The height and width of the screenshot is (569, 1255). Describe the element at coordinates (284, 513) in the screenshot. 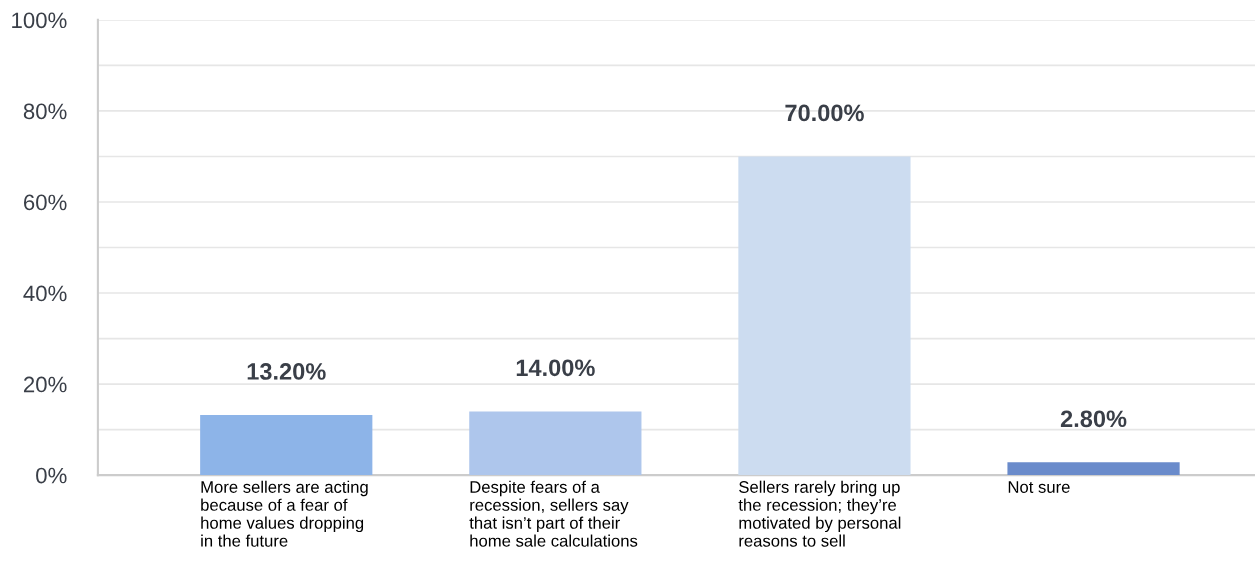

I see `x-tick-label: More sellers are acting because of a fear of home values dropping in the future` at that location.